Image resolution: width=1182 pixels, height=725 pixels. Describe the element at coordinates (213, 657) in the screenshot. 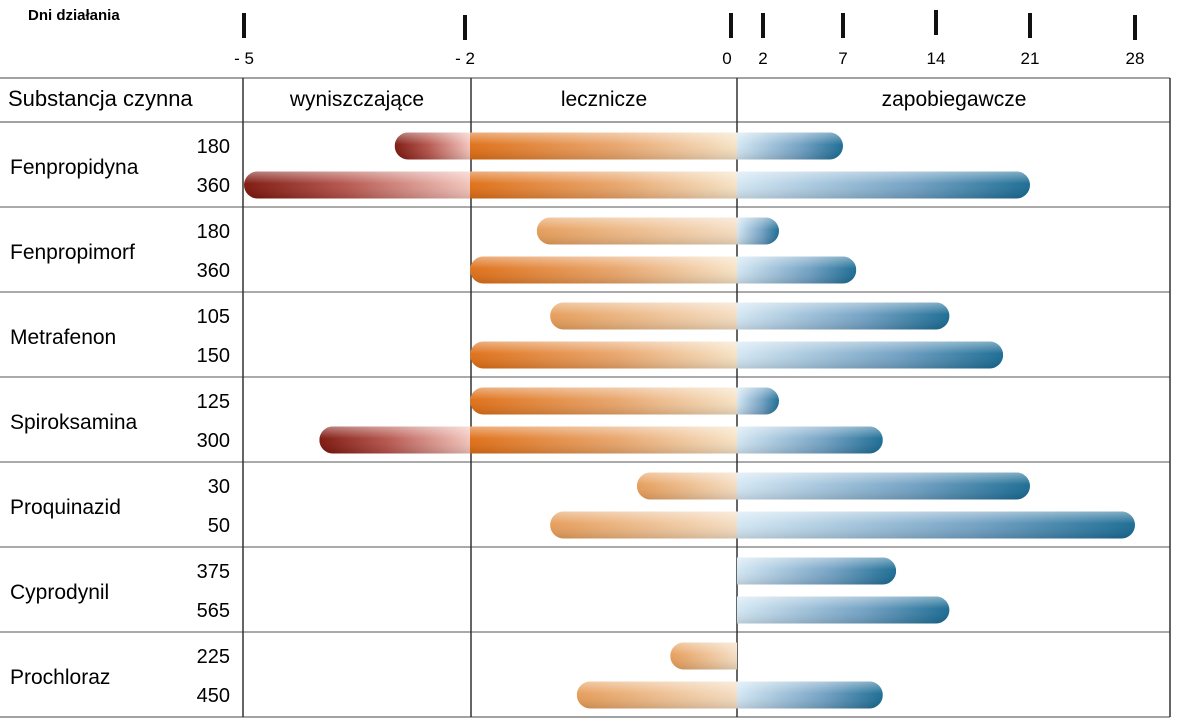

I see `dose-label: 225` at that location.